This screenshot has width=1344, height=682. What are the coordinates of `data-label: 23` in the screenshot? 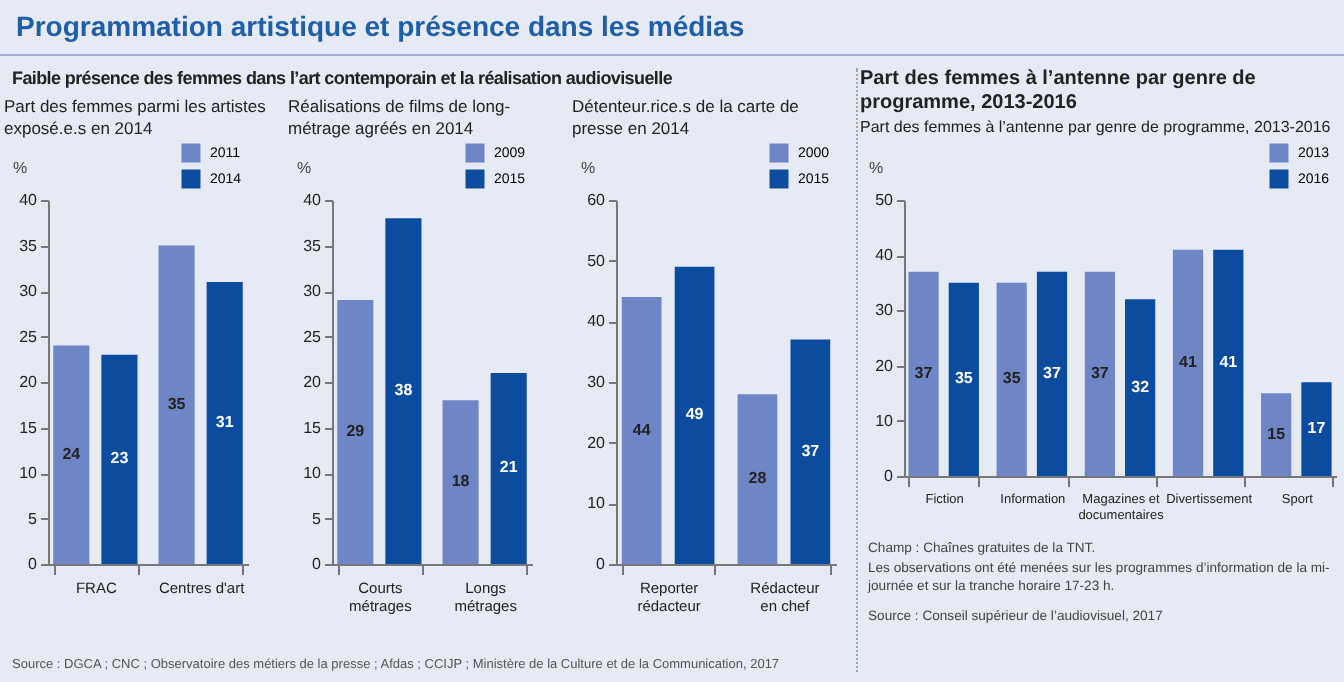 It's located at (120, 458).